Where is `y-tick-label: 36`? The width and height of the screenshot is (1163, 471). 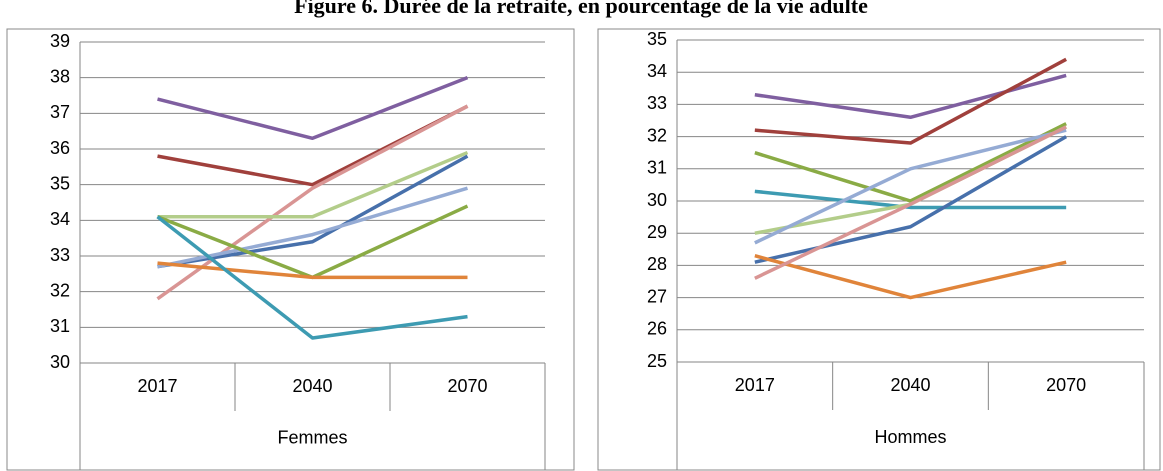 y-tick-label: 36 is located at coordinates (60, 148).